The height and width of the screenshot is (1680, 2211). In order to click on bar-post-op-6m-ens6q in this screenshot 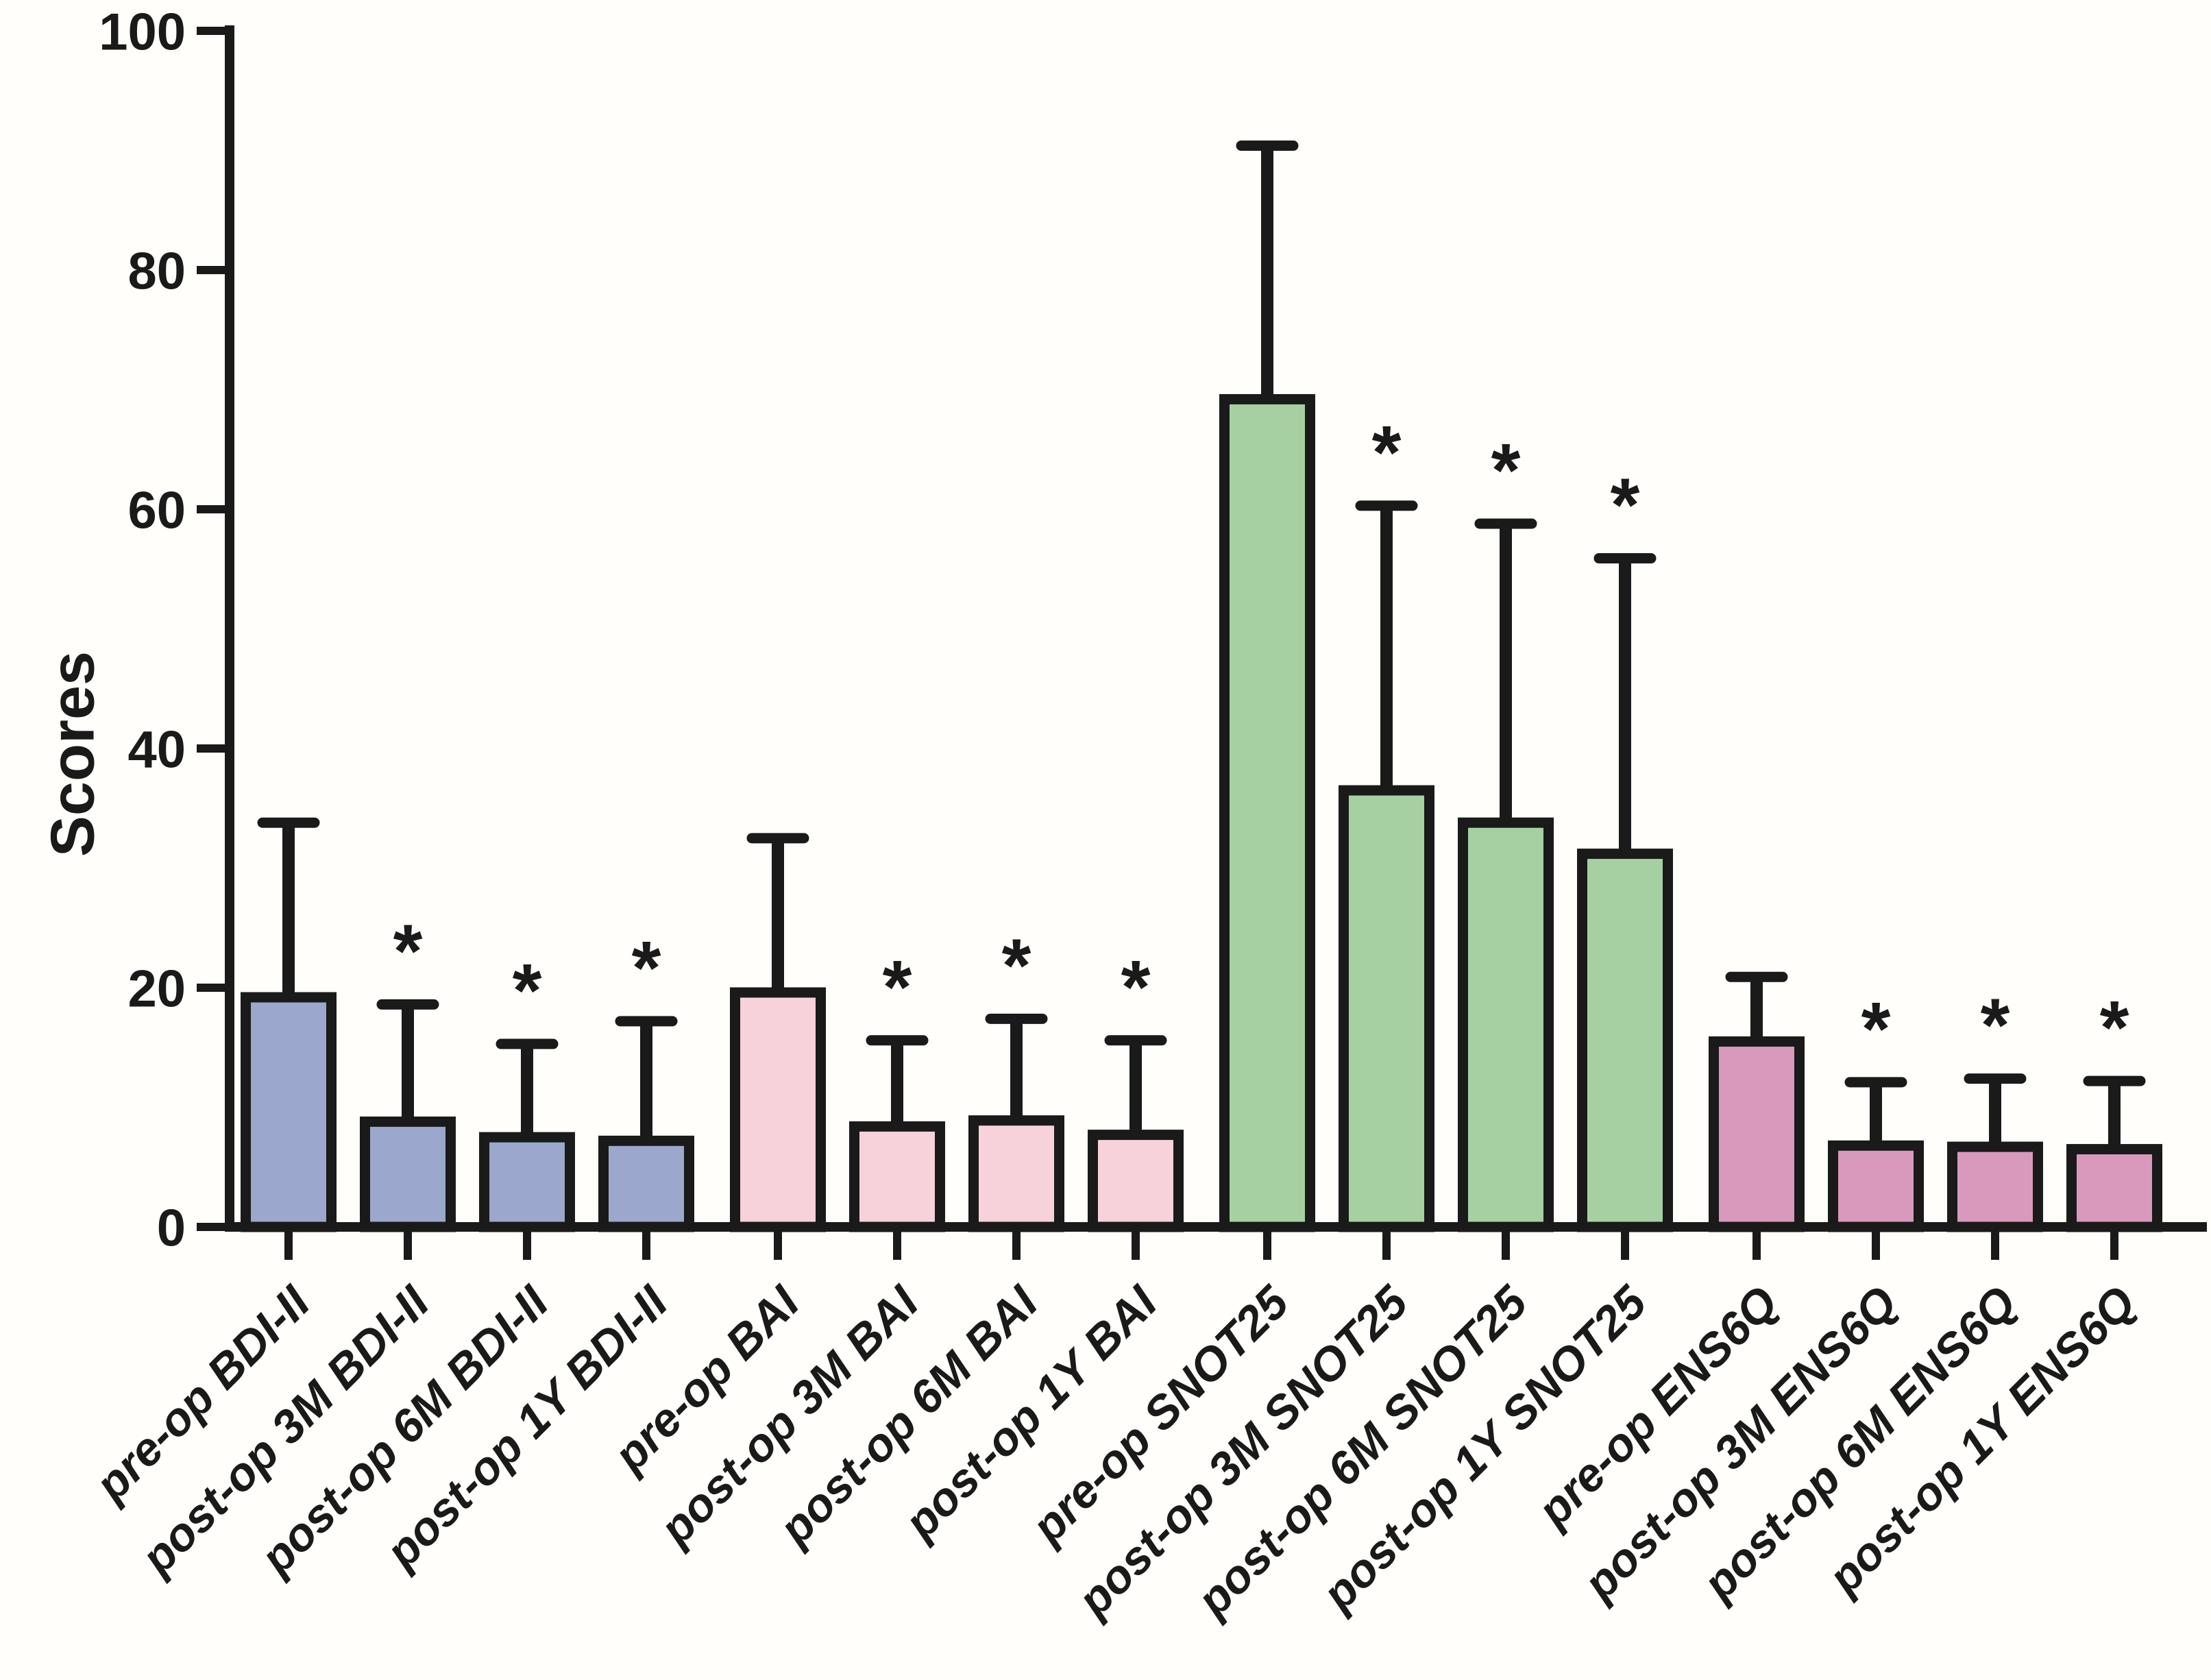, I will do `click(1995, 1186)`.